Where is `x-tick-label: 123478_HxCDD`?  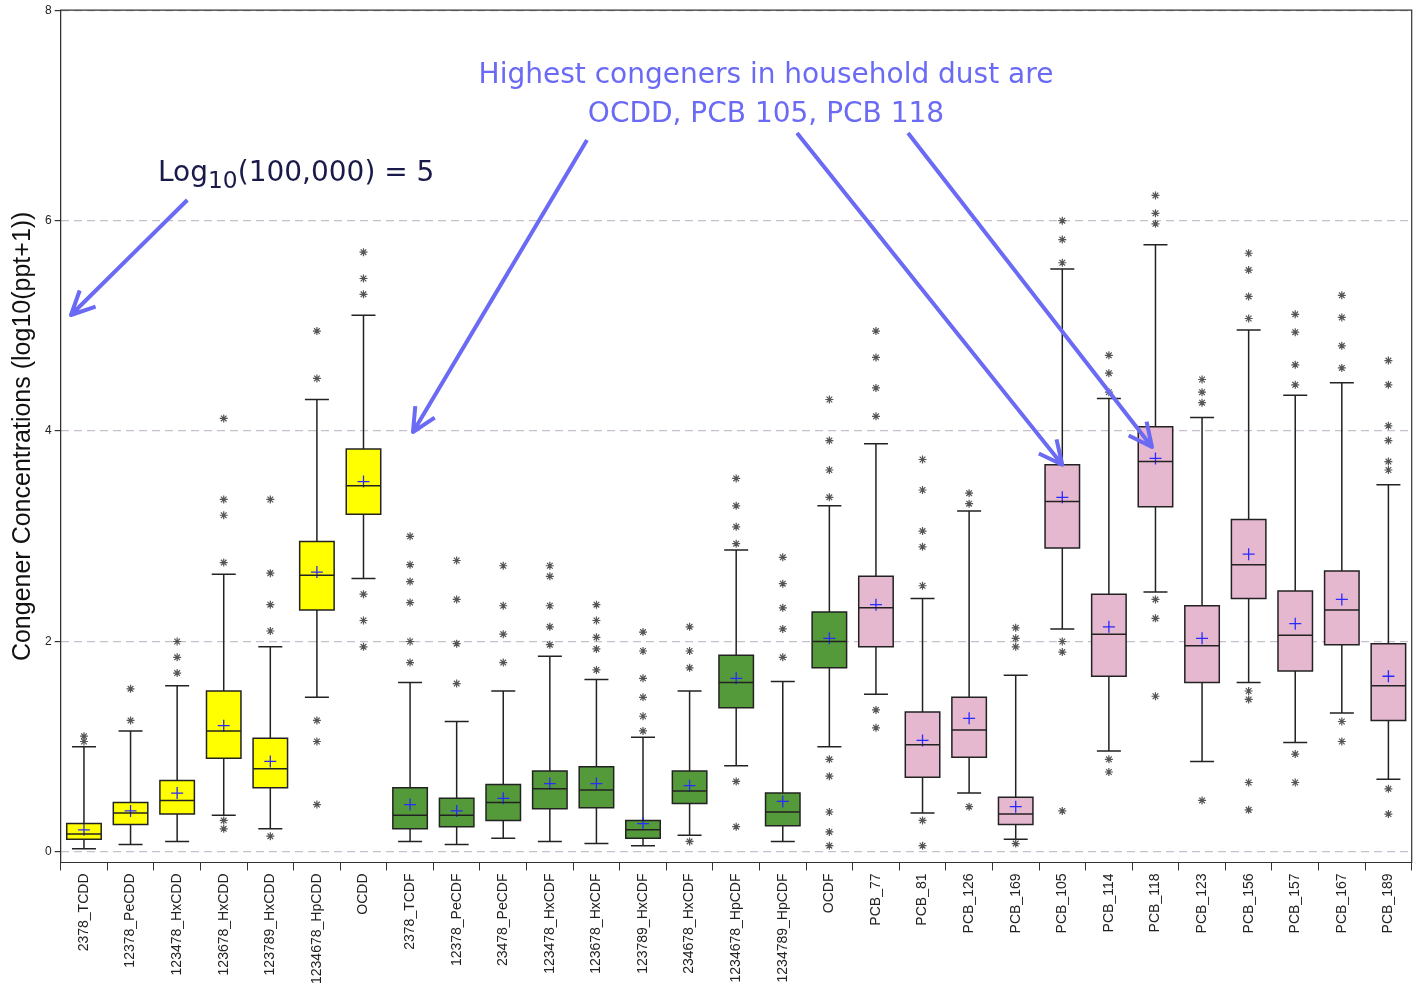 x-tick-label: 123478_HxCDD is located at coordinates (176, 924).